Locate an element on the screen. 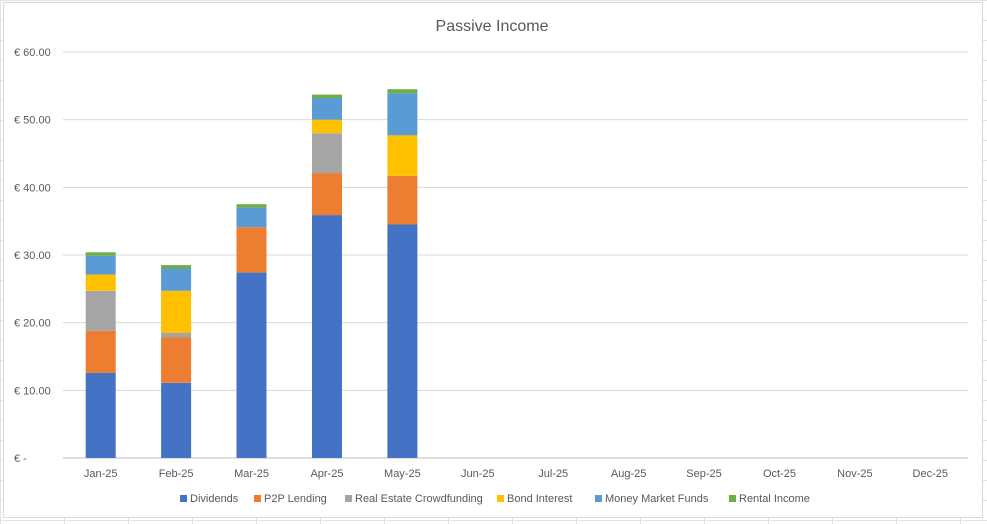  x-tick-label: Jun-25 is located at coordinates (478, 474).